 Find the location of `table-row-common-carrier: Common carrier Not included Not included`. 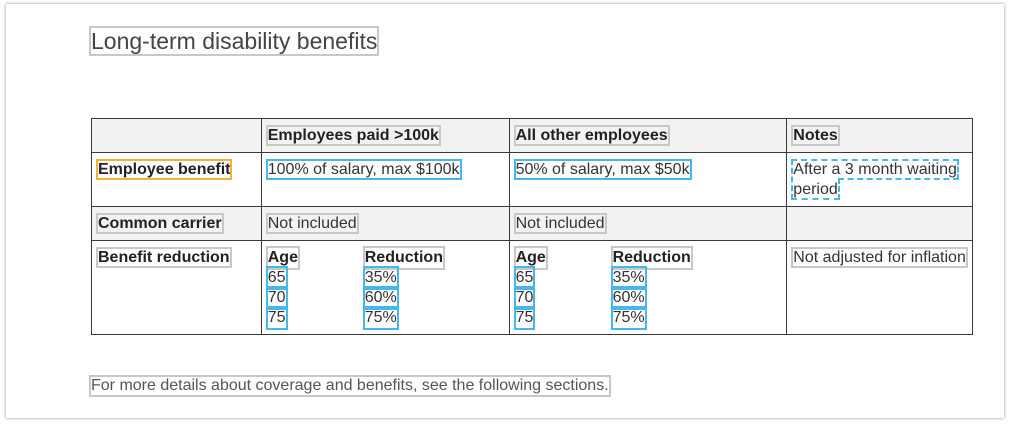

table-row-common-carrier: Common carrier Not included Not included is located at coordinates (532, 223).